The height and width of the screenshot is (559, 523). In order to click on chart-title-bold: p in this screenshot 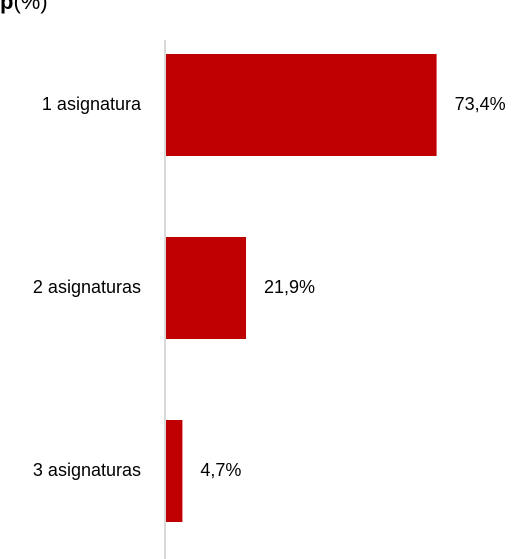, I will do `click(7, 7)`.